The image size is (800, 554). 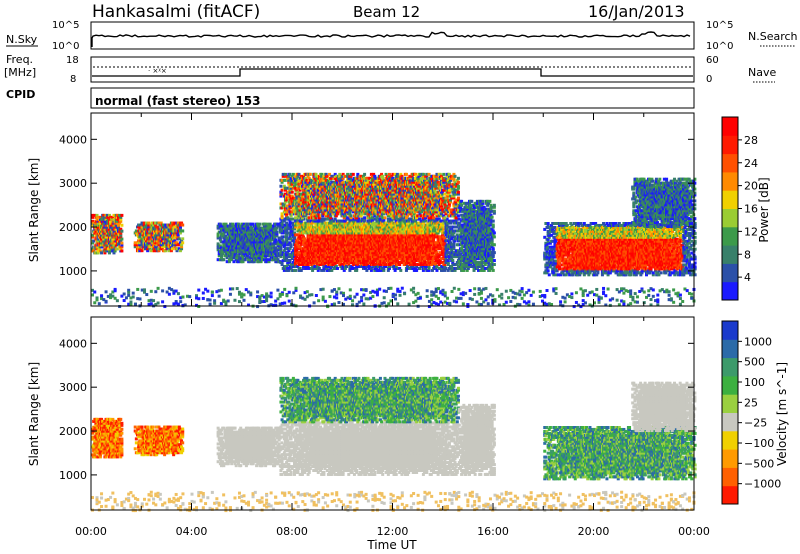 I want to click on nsky-trace, so click(x=391, y=39).